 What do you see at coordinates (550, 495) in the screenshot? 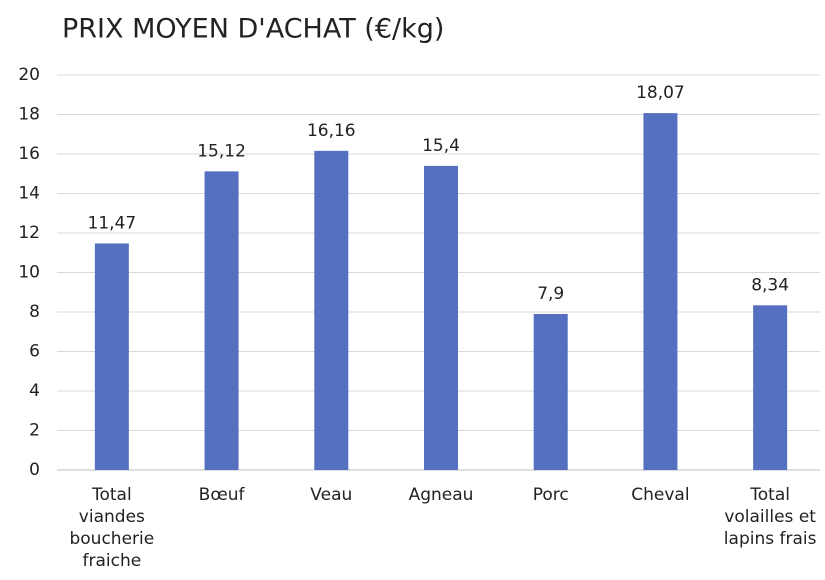
I see `x-tick-label: Porc` at bounding box center [550, 495].